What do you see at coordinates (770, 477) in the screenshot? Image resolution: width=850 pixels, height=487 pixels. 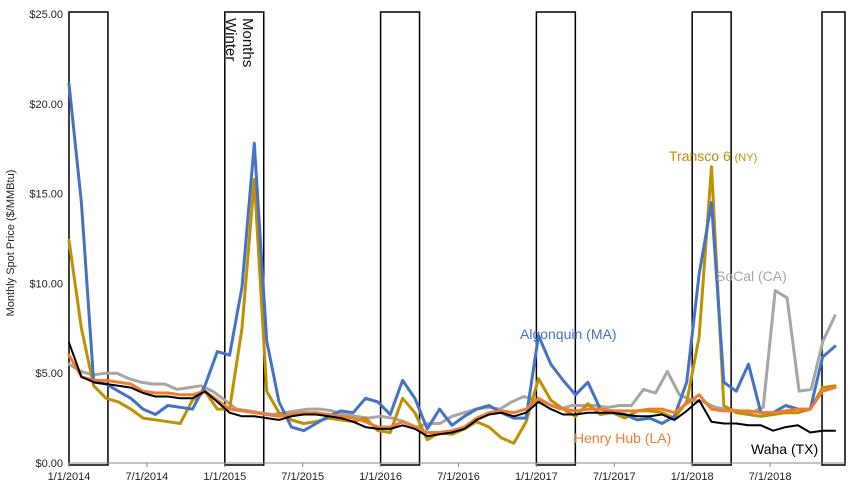 I see `x-tick-label: 7/1/2018` at bounding box center [770, 477].